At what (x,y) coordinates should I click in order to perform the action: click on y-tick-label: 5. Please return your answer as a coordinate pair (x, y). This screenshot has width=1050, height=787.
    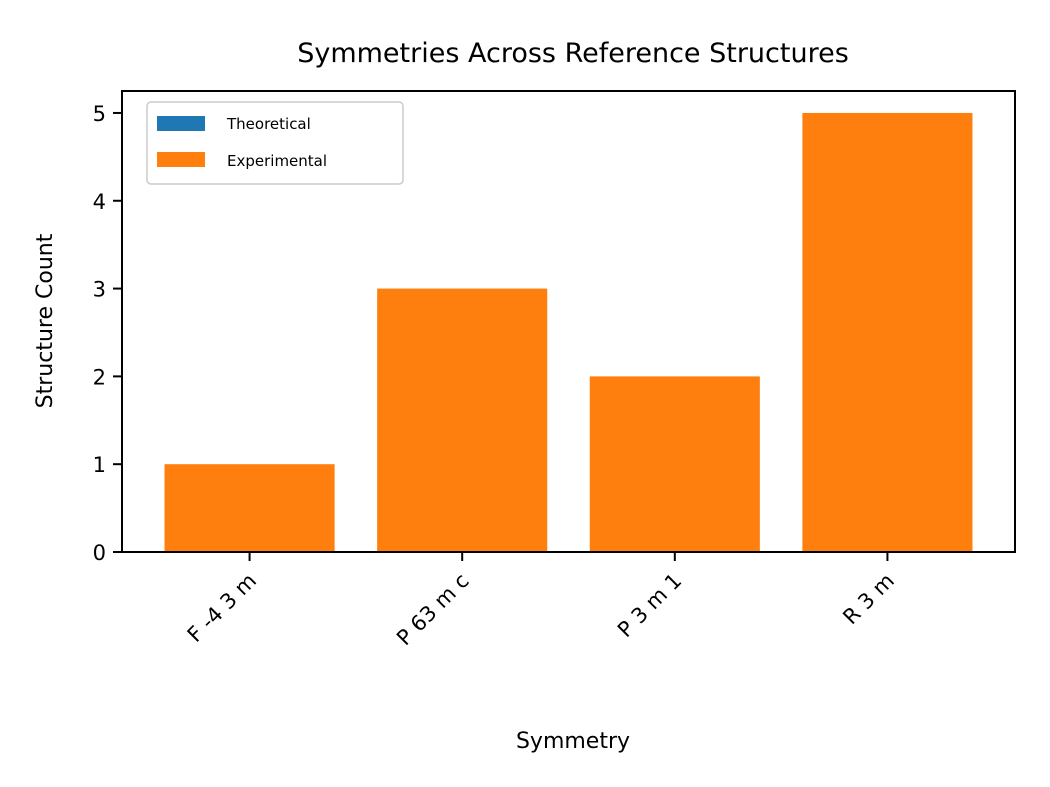
    Looking at the image, I should click on (99, 114).